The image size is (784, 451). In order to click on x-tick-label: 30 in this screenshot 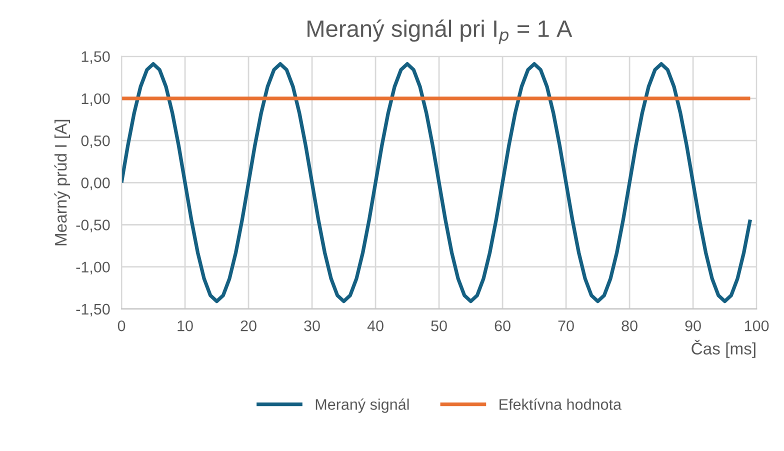, I will do `click(312, 326)`.